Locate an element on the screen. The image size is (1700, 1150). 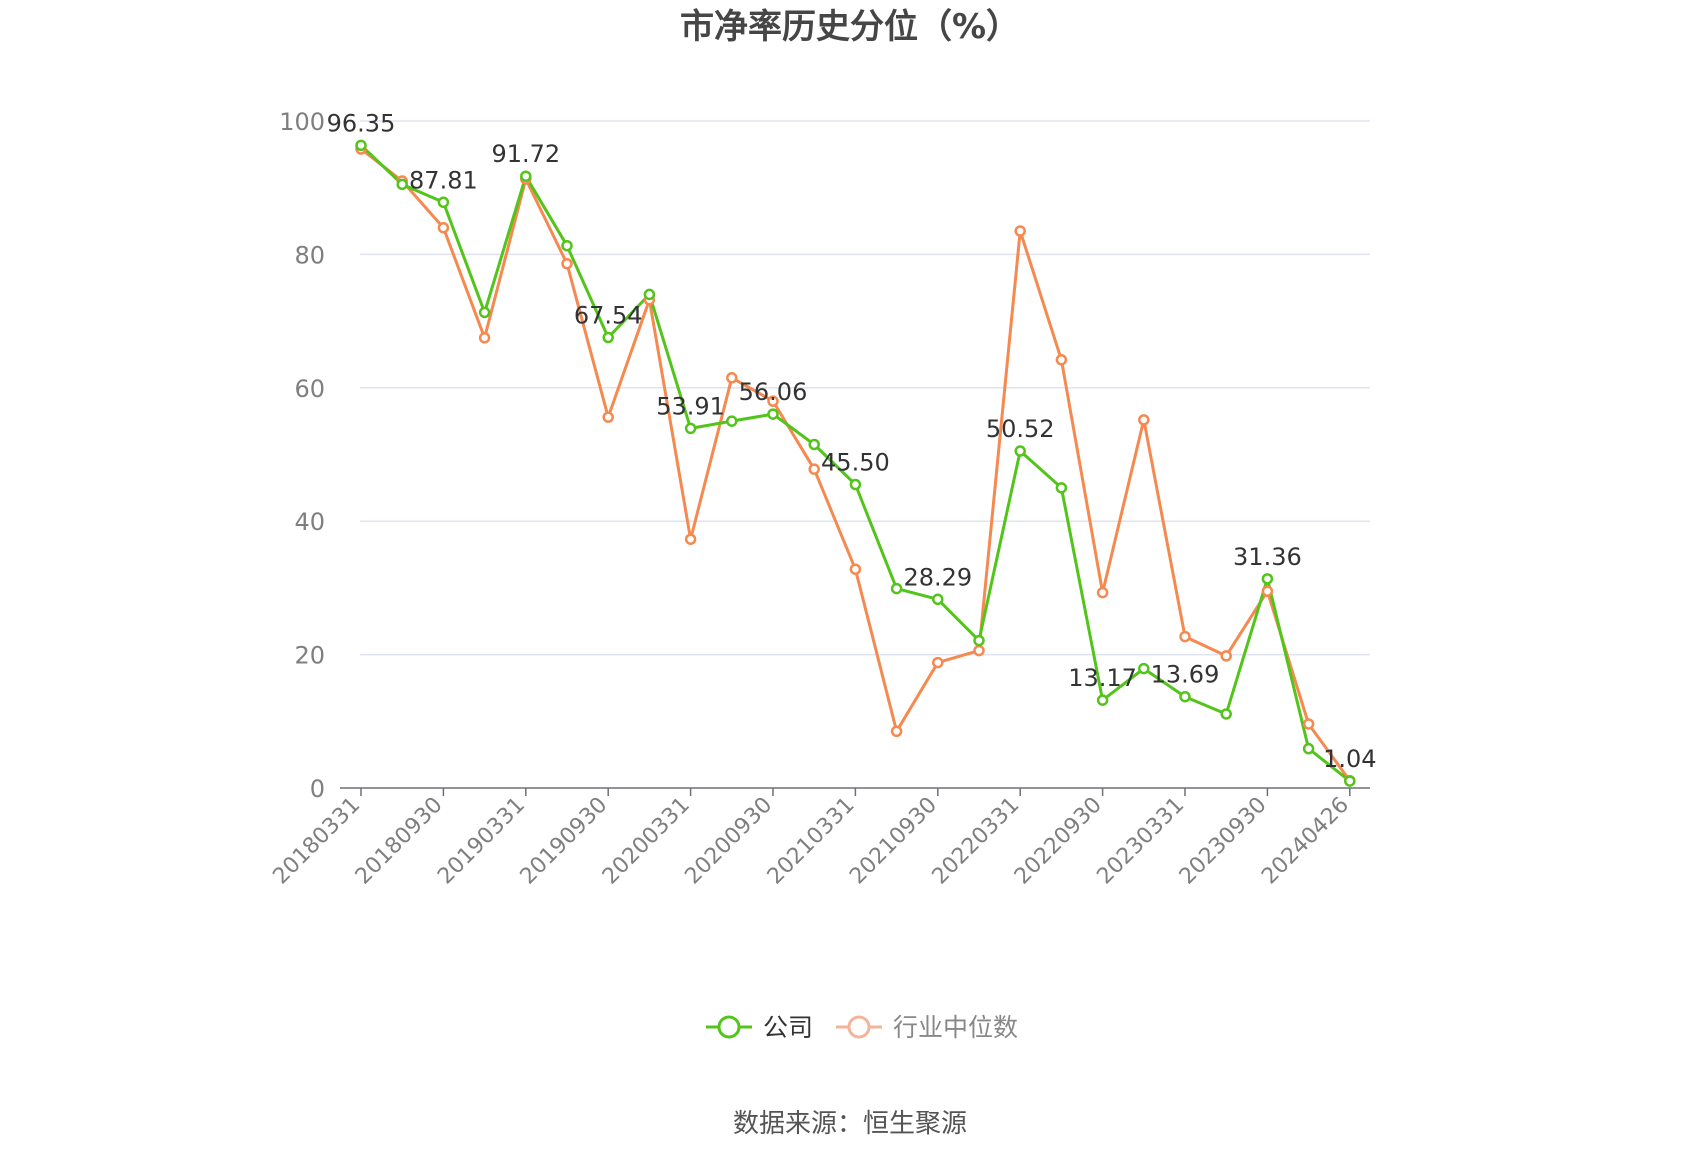
y-tick-label: 80 is located at coordinates (309, 255).